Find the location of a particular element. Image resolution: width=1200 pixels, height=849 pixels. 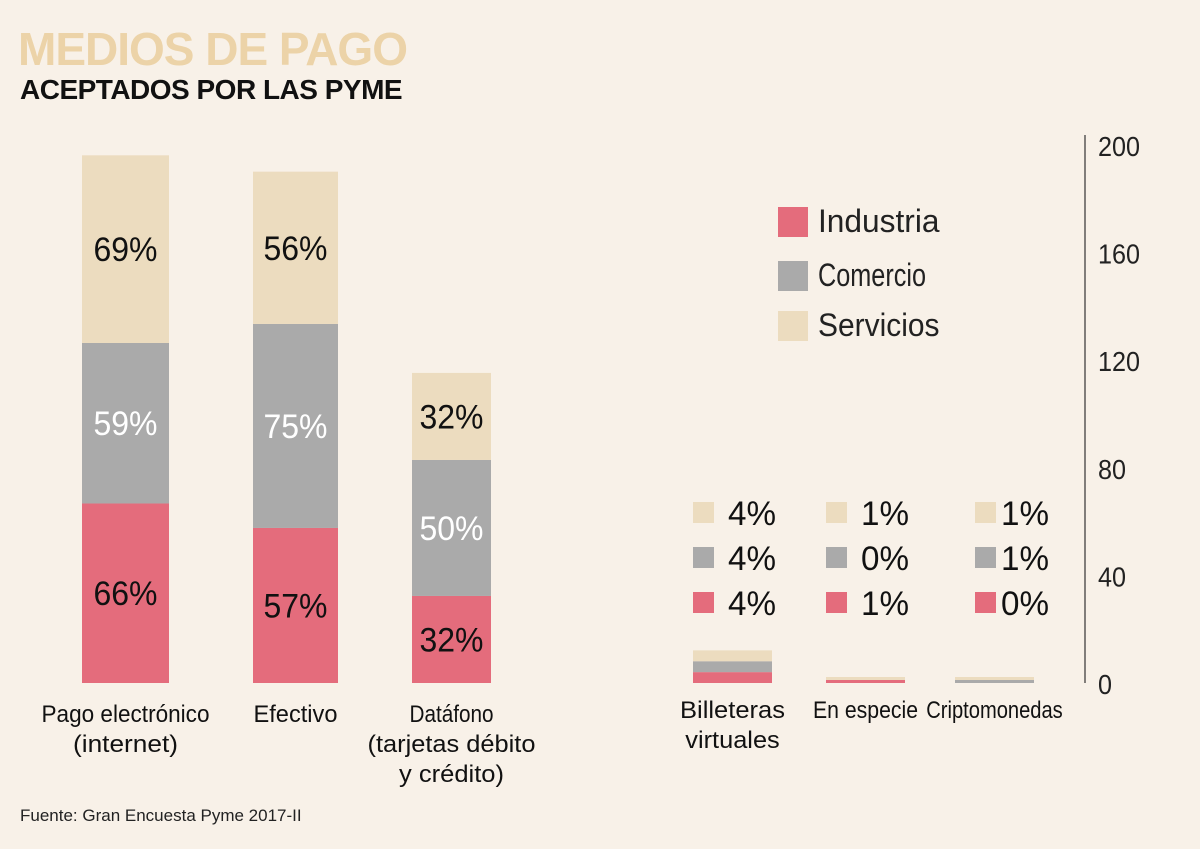

y-tick-label: 200 is located at coordinates (1119, 146).